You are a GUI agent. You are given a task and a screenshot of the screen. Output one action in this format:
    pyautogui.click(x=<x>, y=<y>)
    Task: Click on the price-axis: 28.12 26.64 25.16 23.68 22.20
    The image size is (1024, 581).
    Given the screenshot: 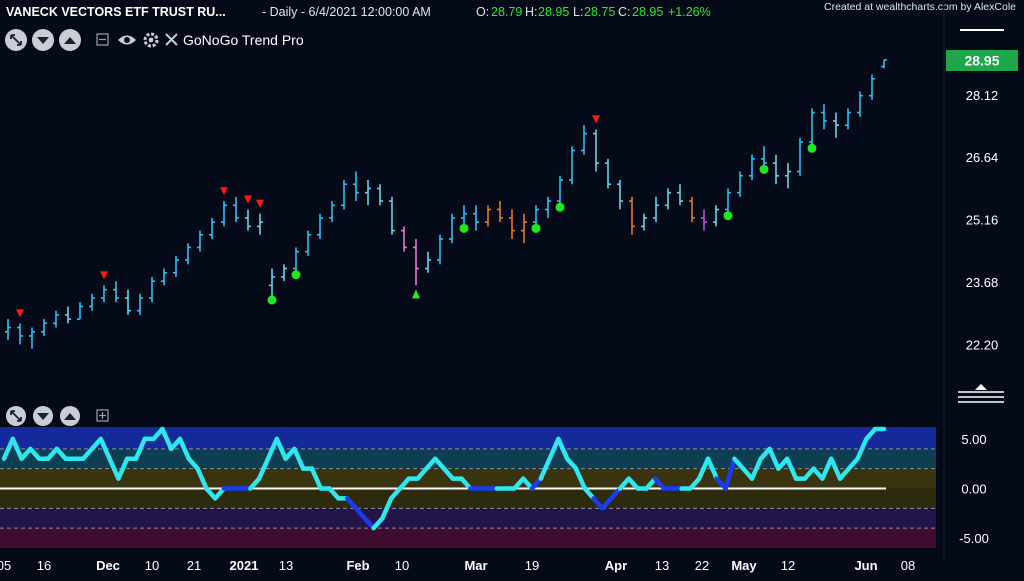 What is the action you would take?
    pyautogui.click(x=982, y=220)
    